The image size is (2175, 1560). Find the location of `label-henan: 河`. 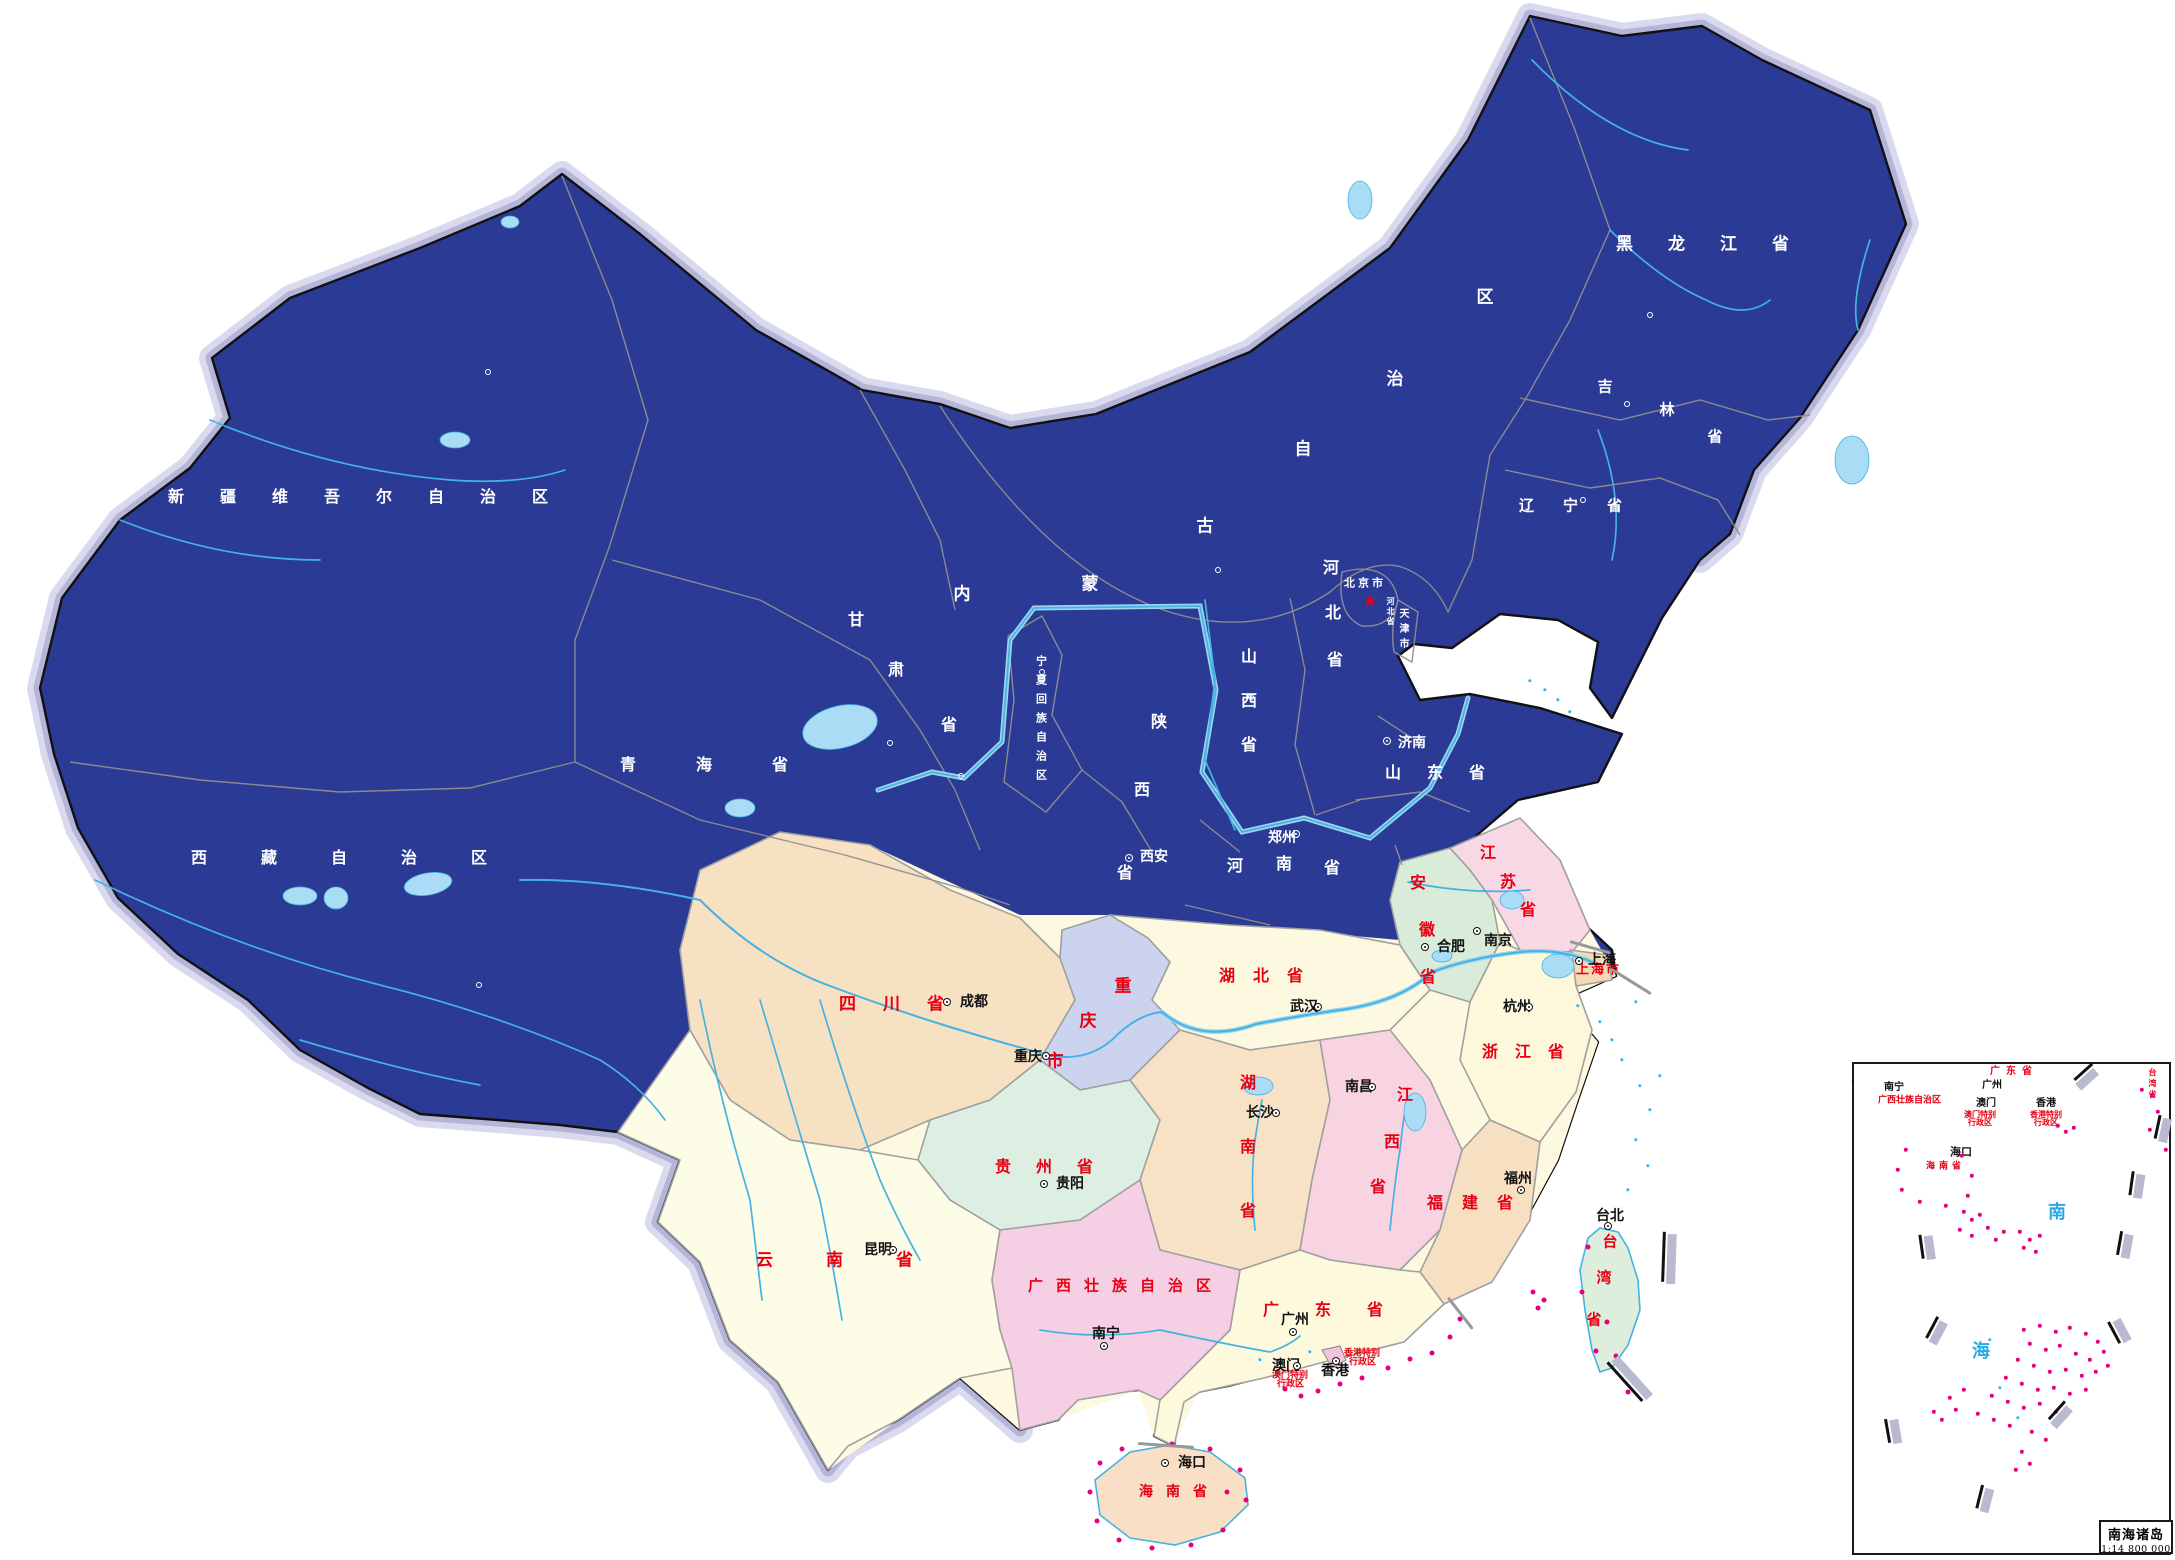

label-henan: 河 is located at coordinates (1235, 865).